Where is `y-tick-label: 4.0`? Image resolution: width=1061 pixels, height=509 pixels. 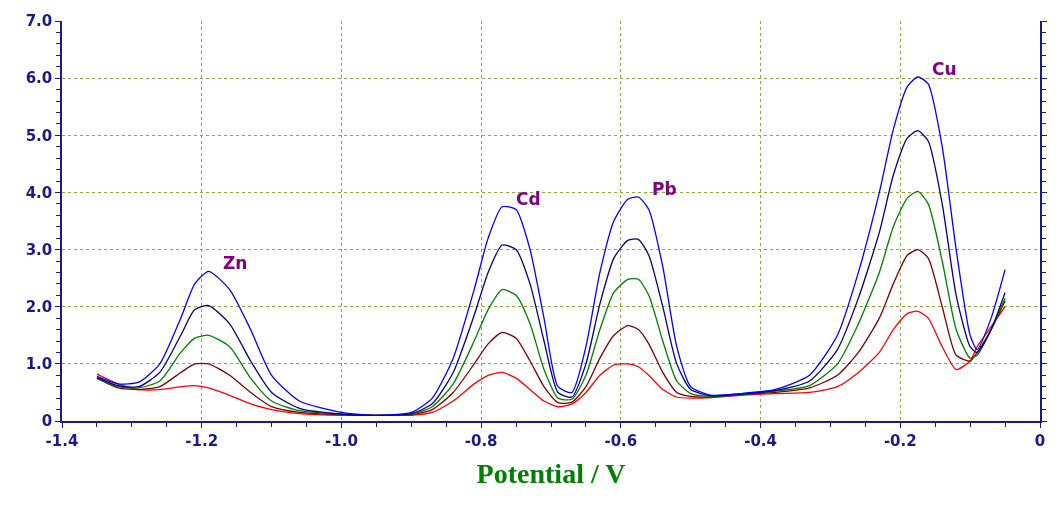 y-tick-label: 4.0 is located at coordinates (39, 192).